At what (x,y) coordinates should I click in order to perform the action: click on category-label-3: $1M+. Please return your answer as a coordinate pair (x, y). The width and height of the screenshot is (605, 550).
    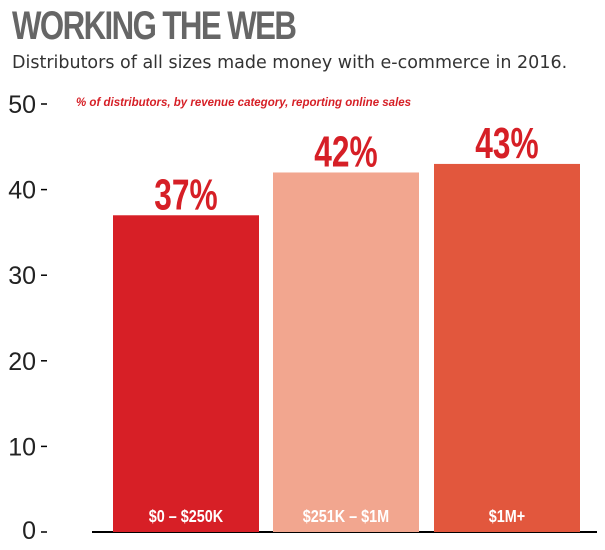
    Looking at the image, I should click on (507, 517).